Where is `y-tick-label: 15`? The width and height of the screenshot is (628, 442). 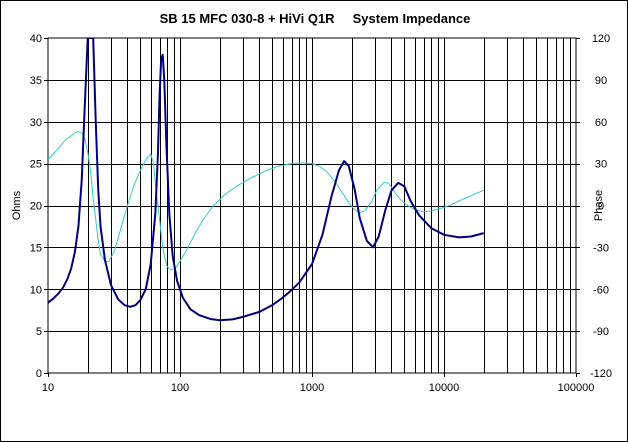 y-tick-label: 15 is located at coordinates (36, 248).